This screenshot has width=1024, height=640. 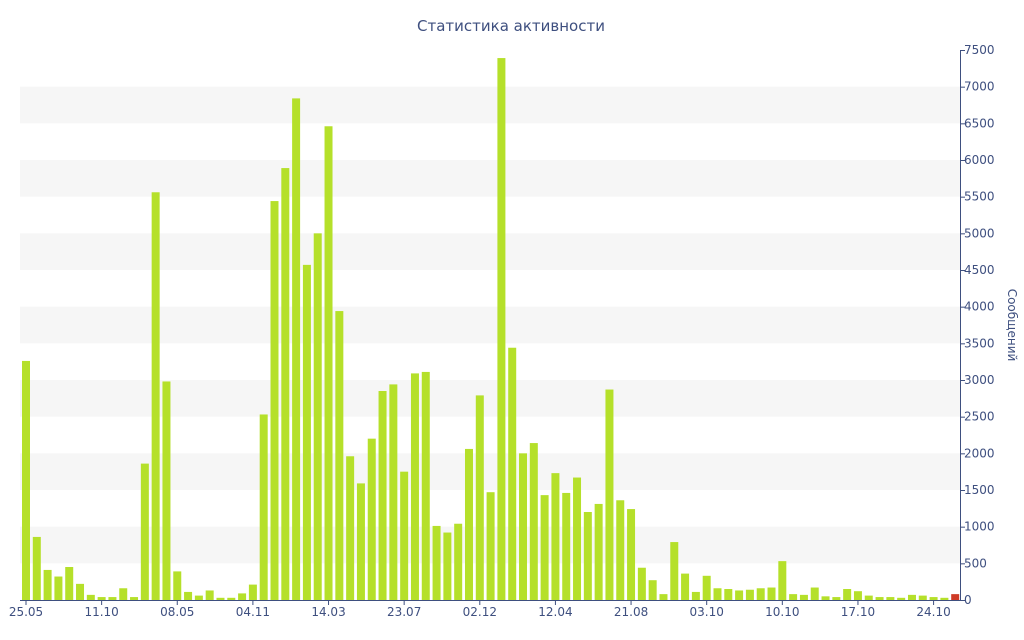 What do you see at coordinates (404, 612) in the screenshot?
I see `x-tick-label: 23.07` at bounding box center [404, 612].